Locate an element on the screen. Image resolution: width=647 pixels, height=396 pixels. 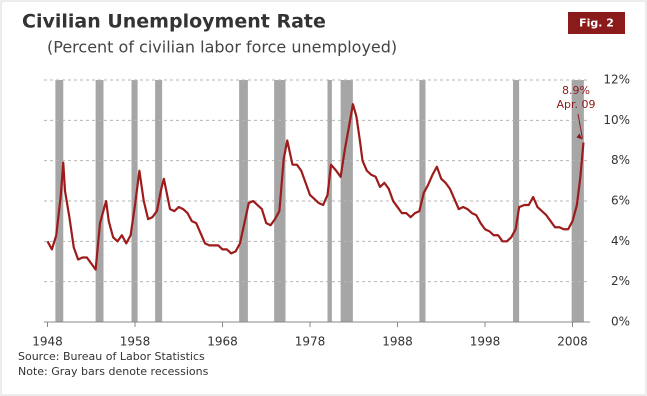
badge-box is located at coordinates (596, 23).